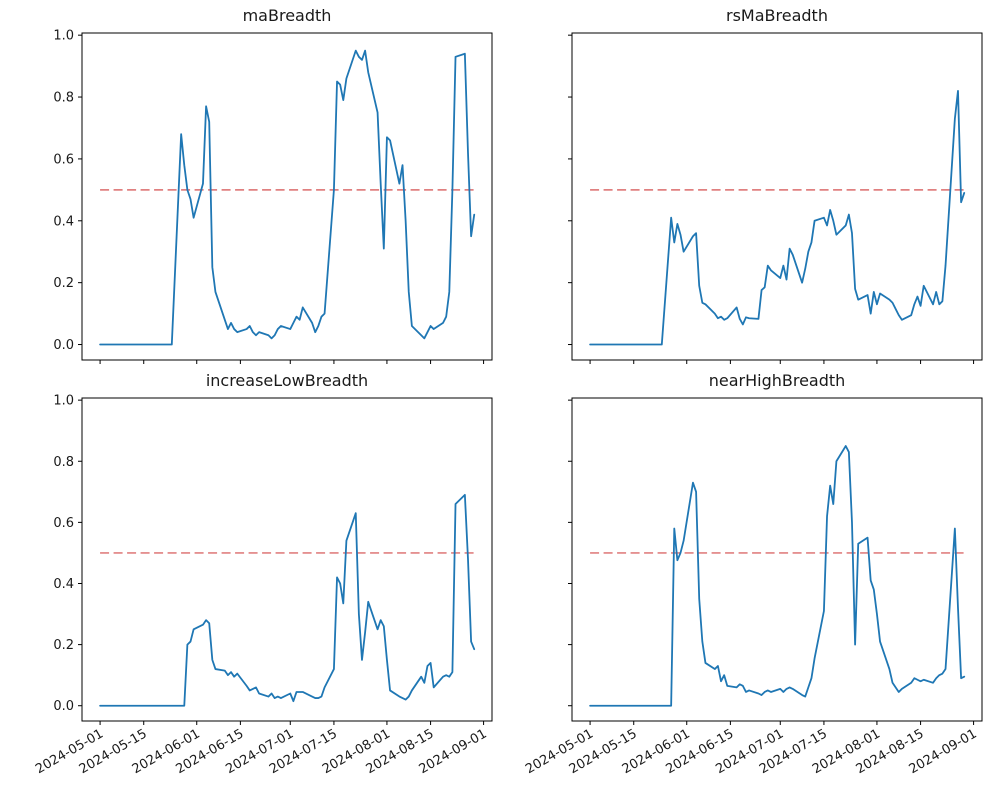  Describe the element at coordinates (287, 380) in the screenshot. I see `subplot-title: increaseLowBreadth` at that location.